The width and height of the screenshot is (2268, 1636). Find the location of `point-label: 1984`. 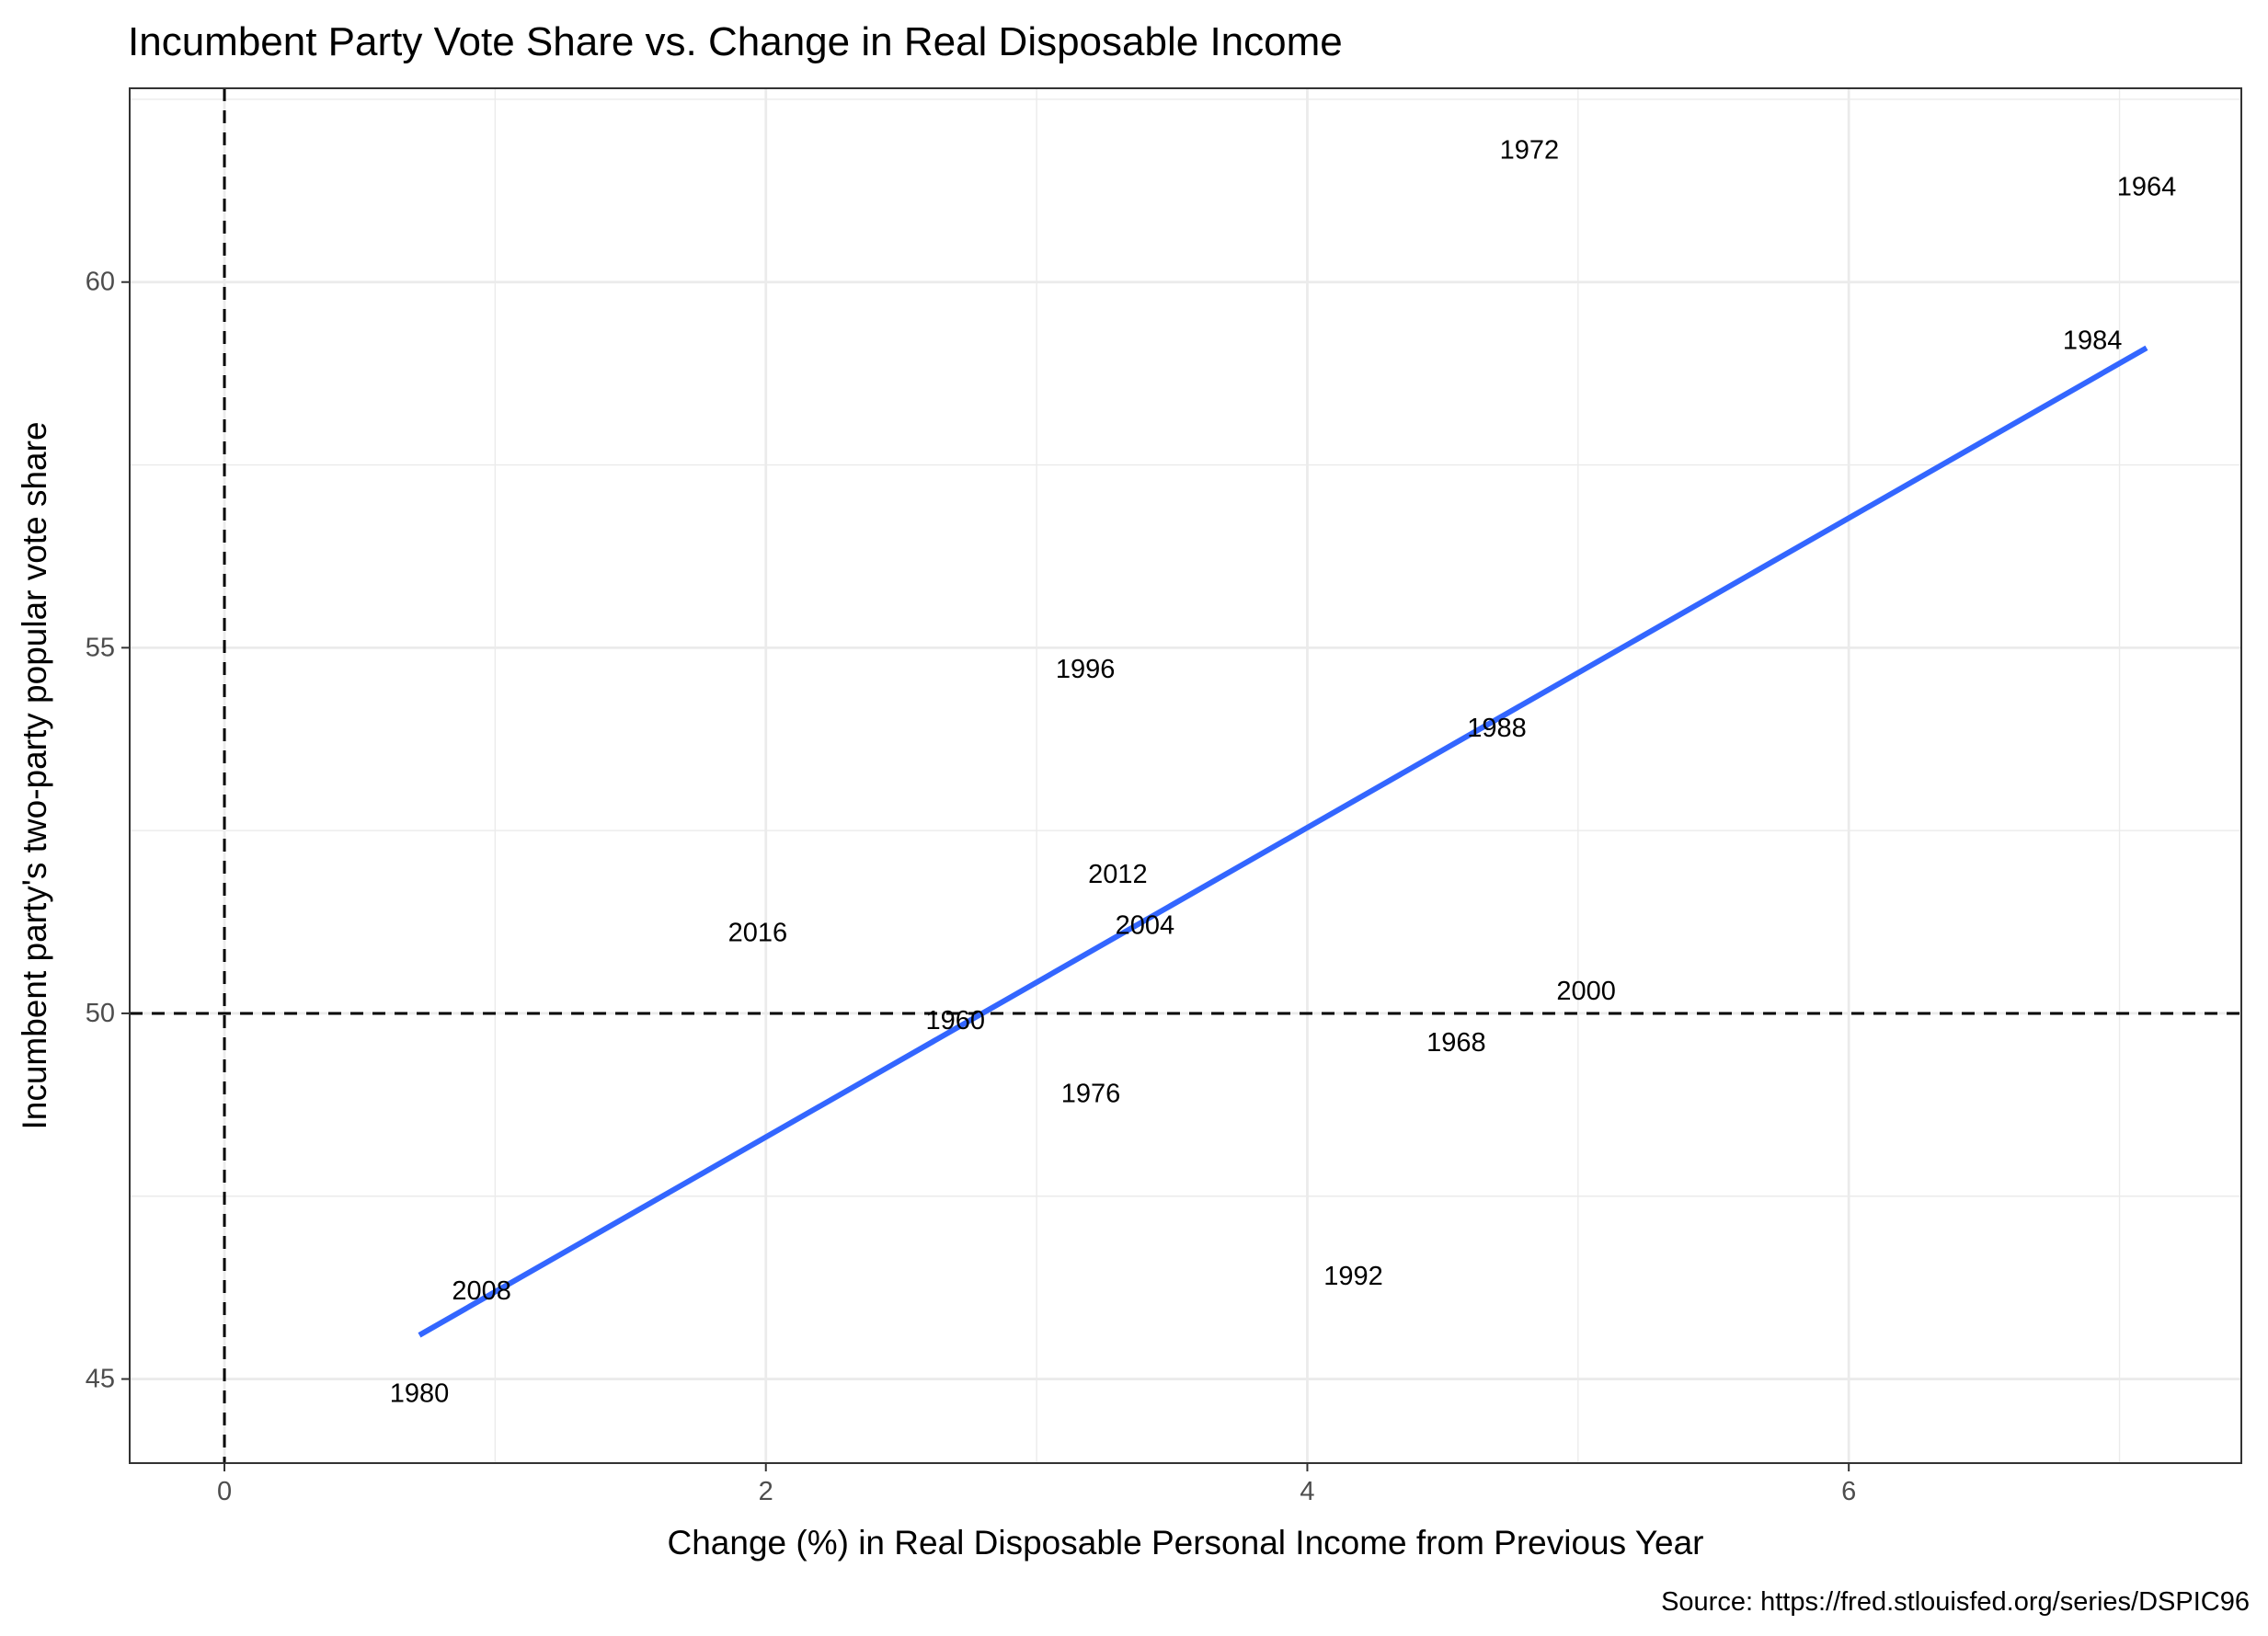

point-label: 1984 is located at coordinates (2093, 340).